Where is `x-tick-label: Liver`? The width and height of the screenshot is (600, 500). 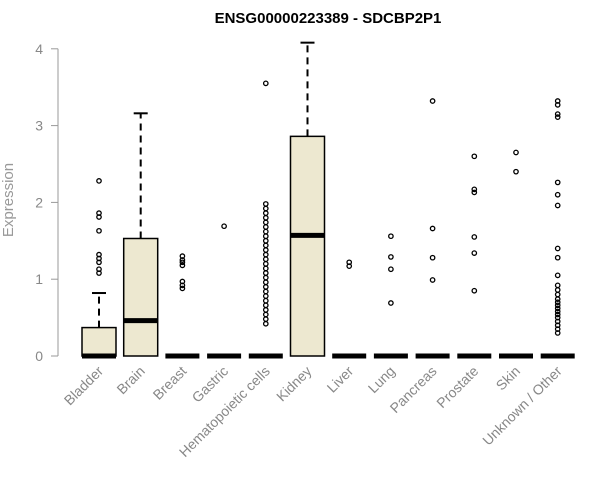
x-tick-label: Liver is located at coordinates (340, 379).